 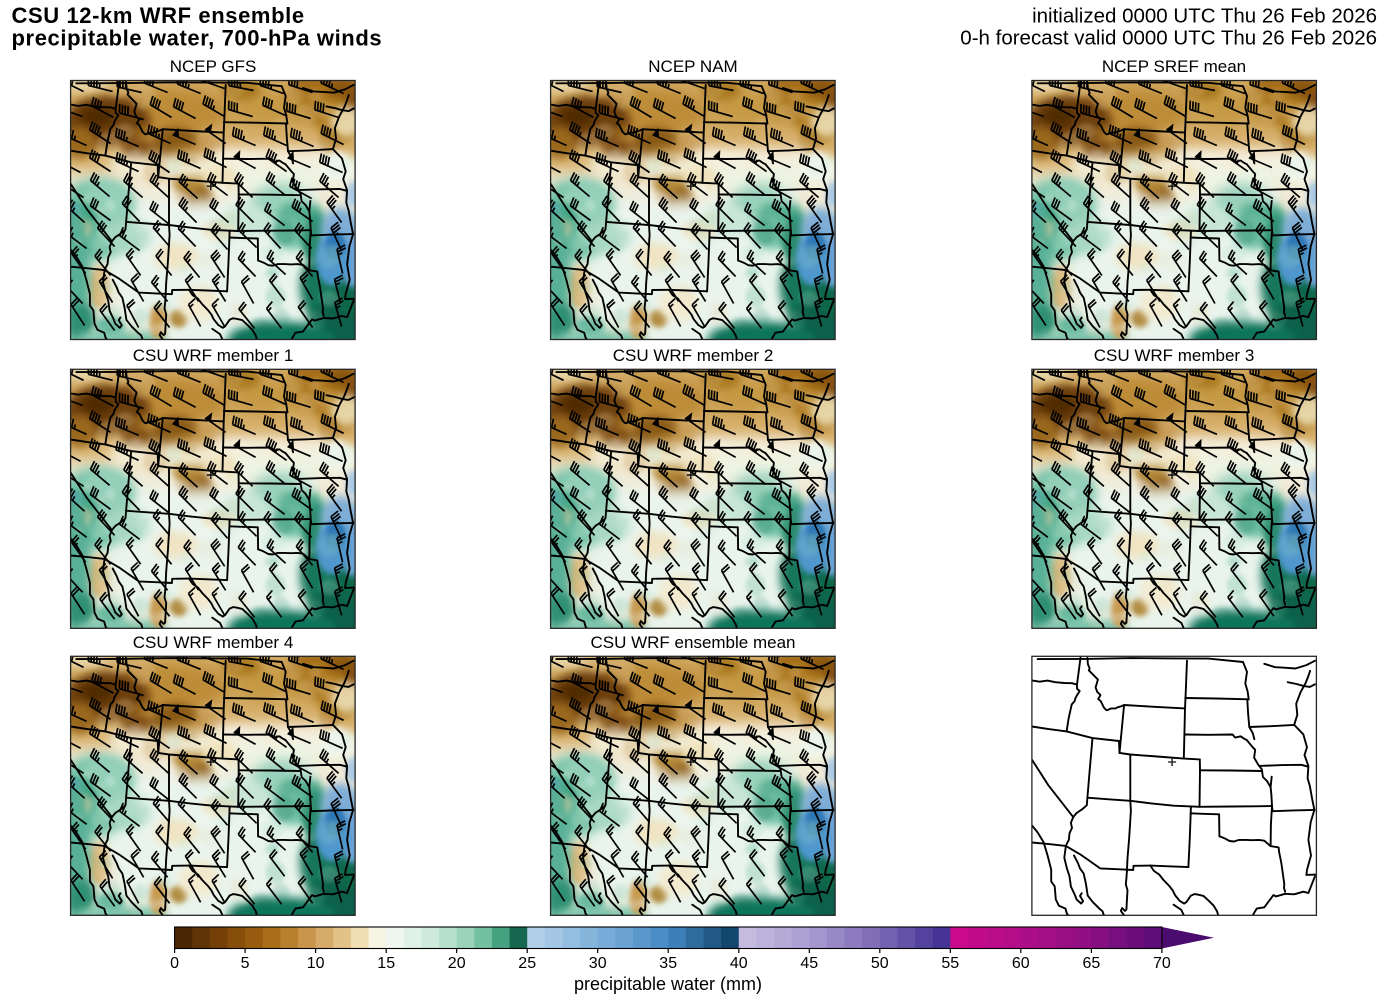 I want to click on svg-text: CSU WRF member 1, so click(x=213, y=355).